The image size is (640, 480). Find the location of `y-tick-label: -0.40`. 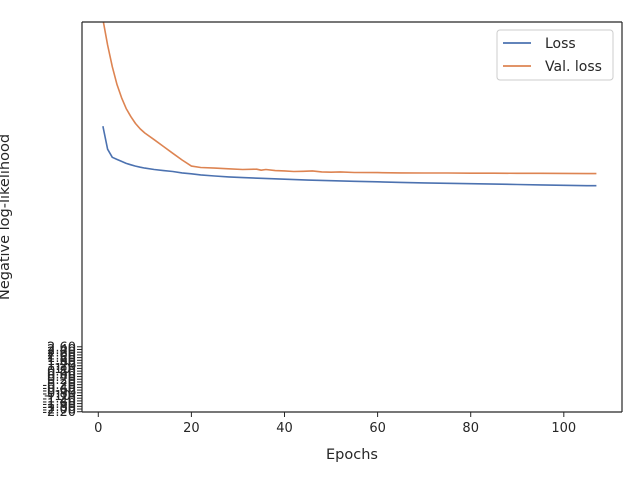

y-tick-label: -0.40 is located at coordinates (59, 388).